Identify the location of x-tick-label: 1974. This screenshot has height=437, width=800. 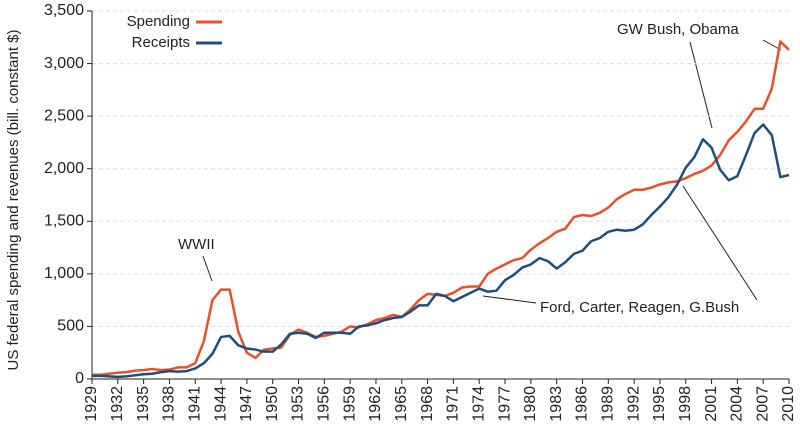
(478, 404).